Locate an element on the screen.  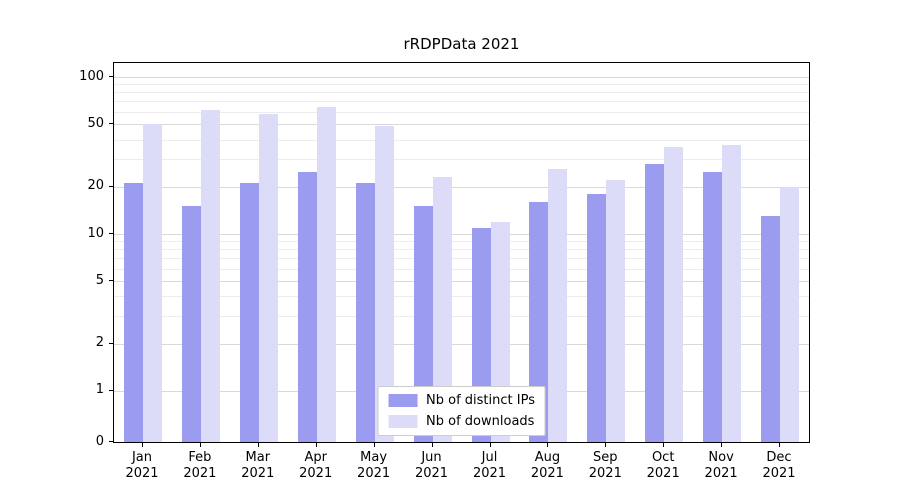
x-tick-label: Oct 2021 is located at coordinates (663, 466).